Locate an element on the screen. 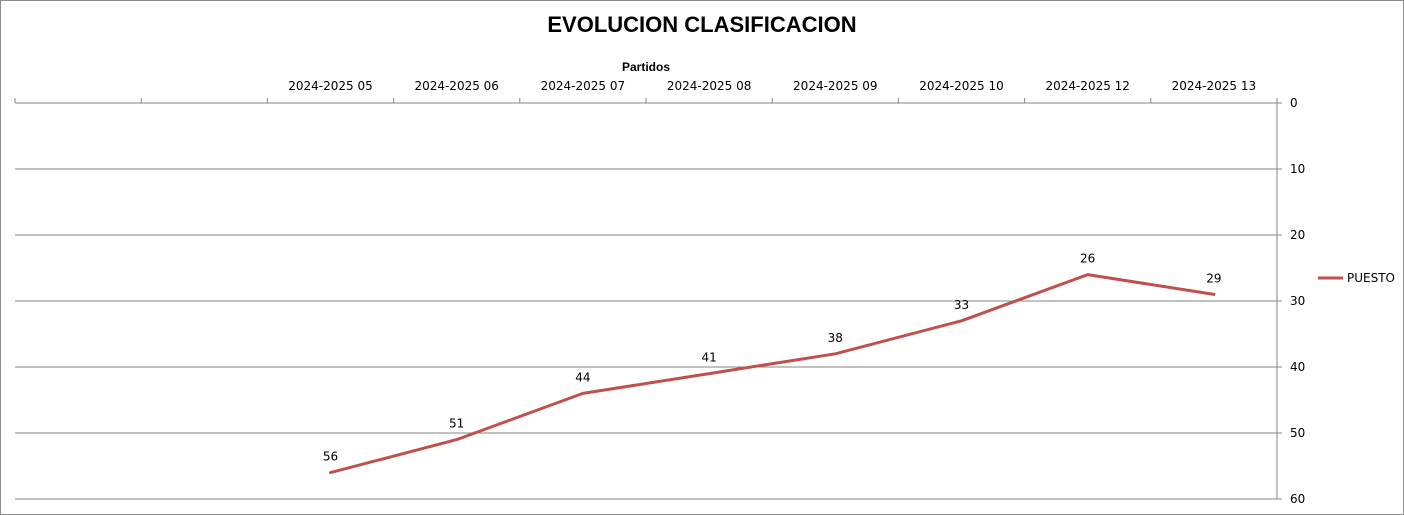 The image size is (1404, 515). x-tick-label: 2024-2025 10 is located at coordinates (961, 86).